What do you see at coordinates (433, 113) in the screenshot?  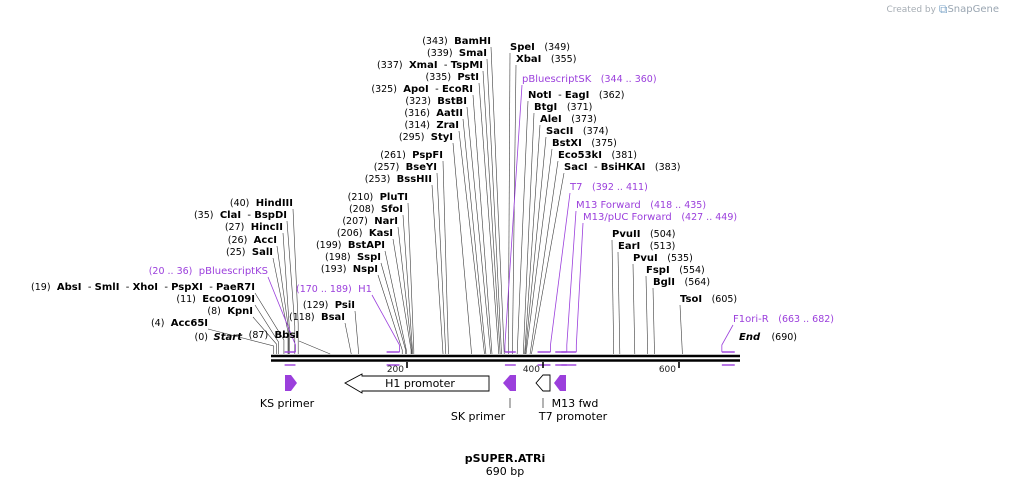 I see `site-label-aatii: (316) AatII` at bounding box center [433, 113].